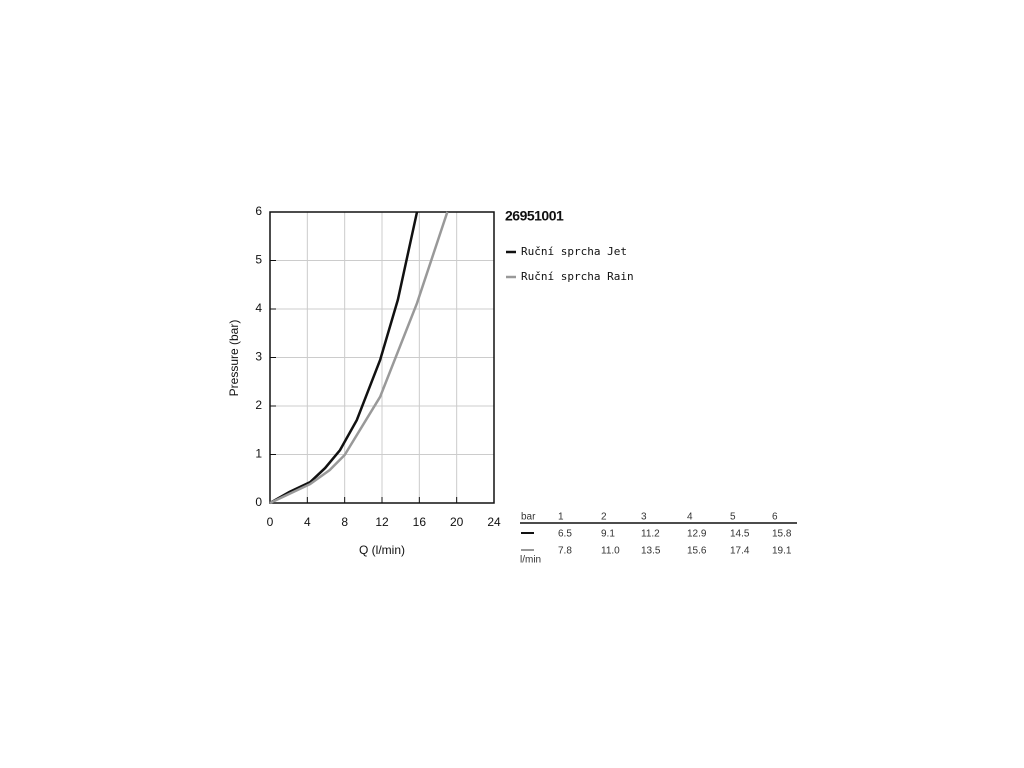 The height and width of the screenshot is (768, 1024). Describe the element at coordinates (561, 517) in the screenshot. I see `table-header: 1` at that location.